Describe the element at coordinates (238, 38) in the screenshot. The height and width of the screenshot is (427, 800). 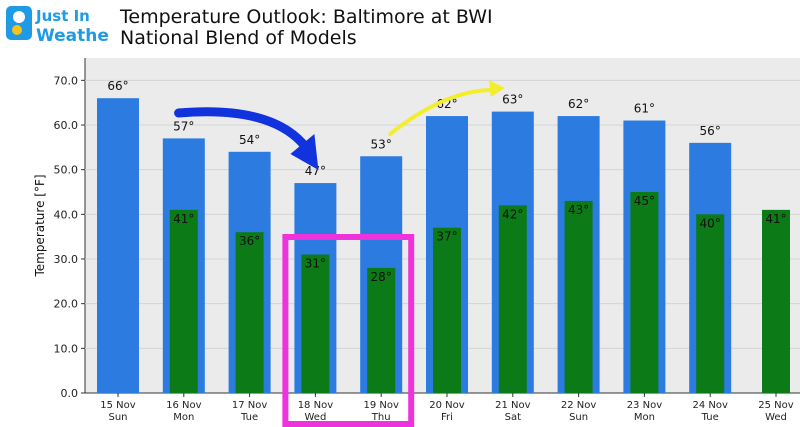
I see `chart-subtitle: National Blend of Models` at that location.